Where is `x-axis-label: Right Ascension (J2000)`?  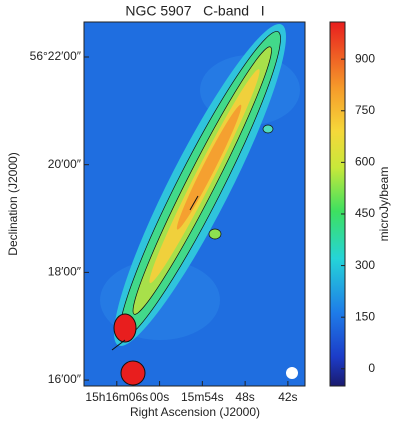 x-axis-label: Right Ascension (J2000) is located at coordinates (195, 412).